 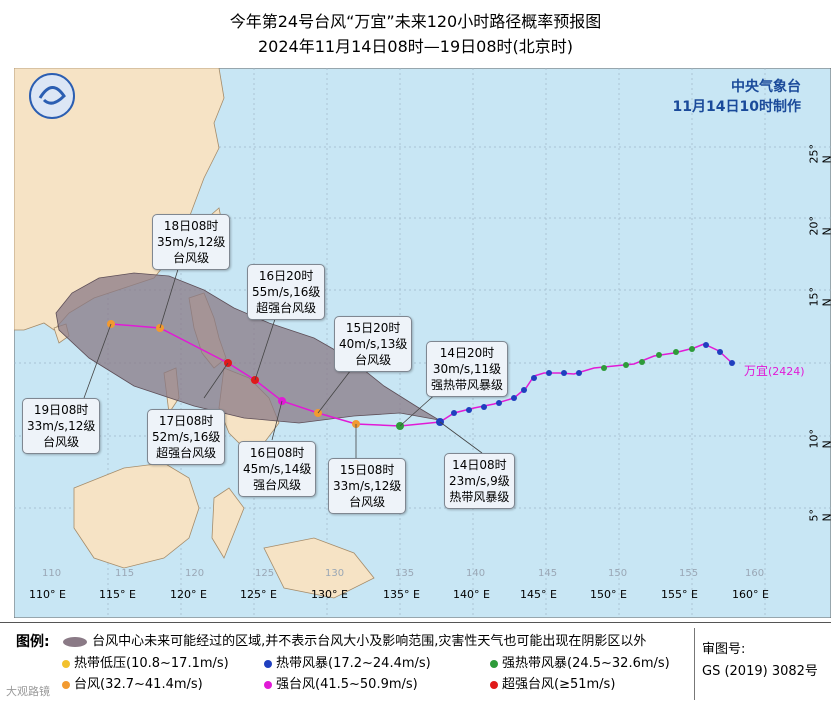 What do you see at coordinates (28, 691) in the screenshot?
I see `watermark: 大观路镜` at bounding box center [28, 691].